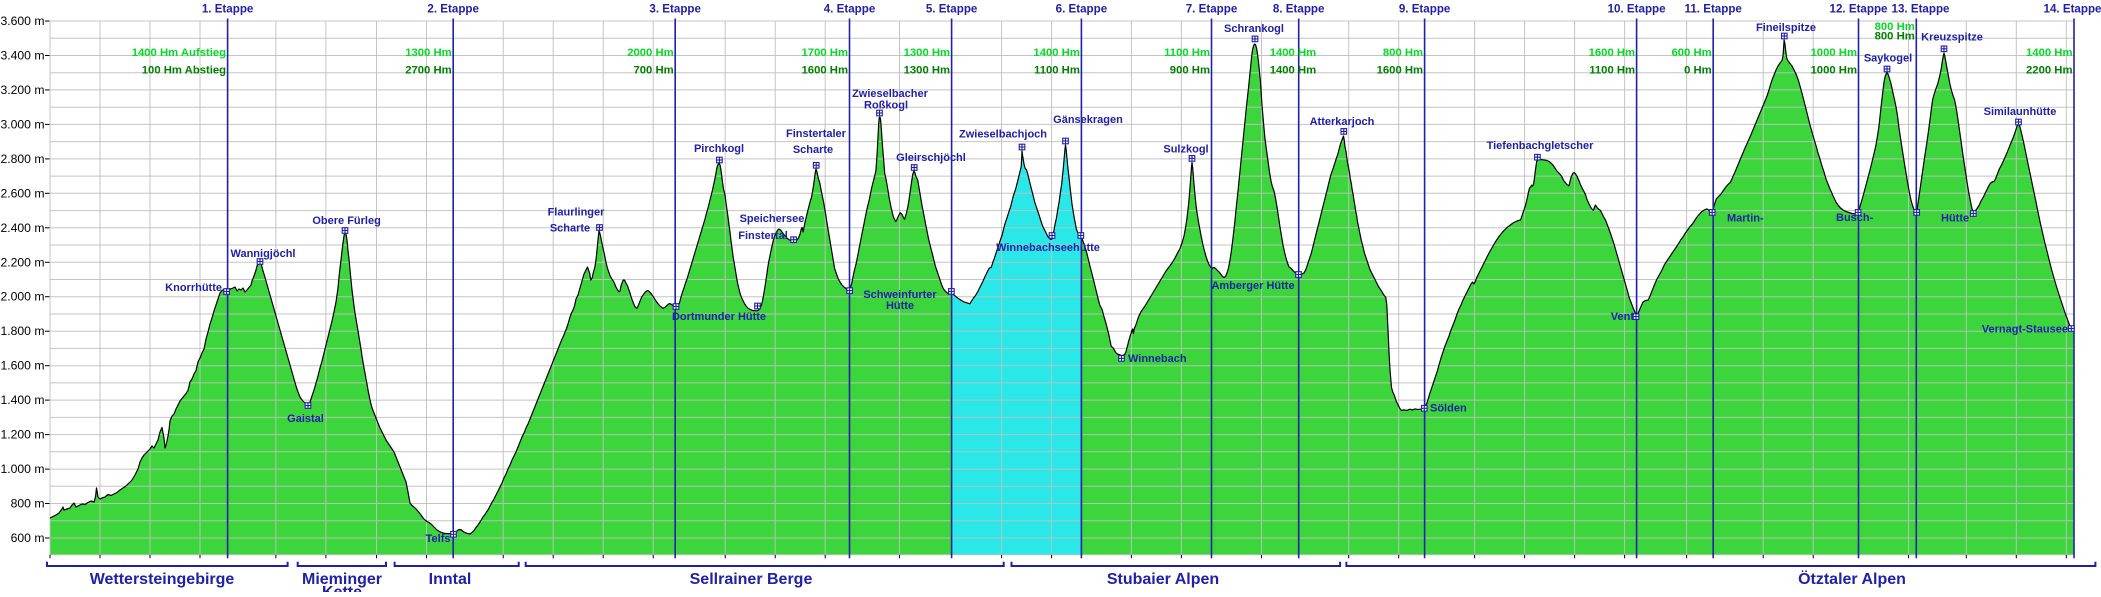 This screenshot has width=2101, height=597. Describe the element at coordinates (2020, 112) in the screenshot. I see `svg-text: Similaunhütte` at that location.